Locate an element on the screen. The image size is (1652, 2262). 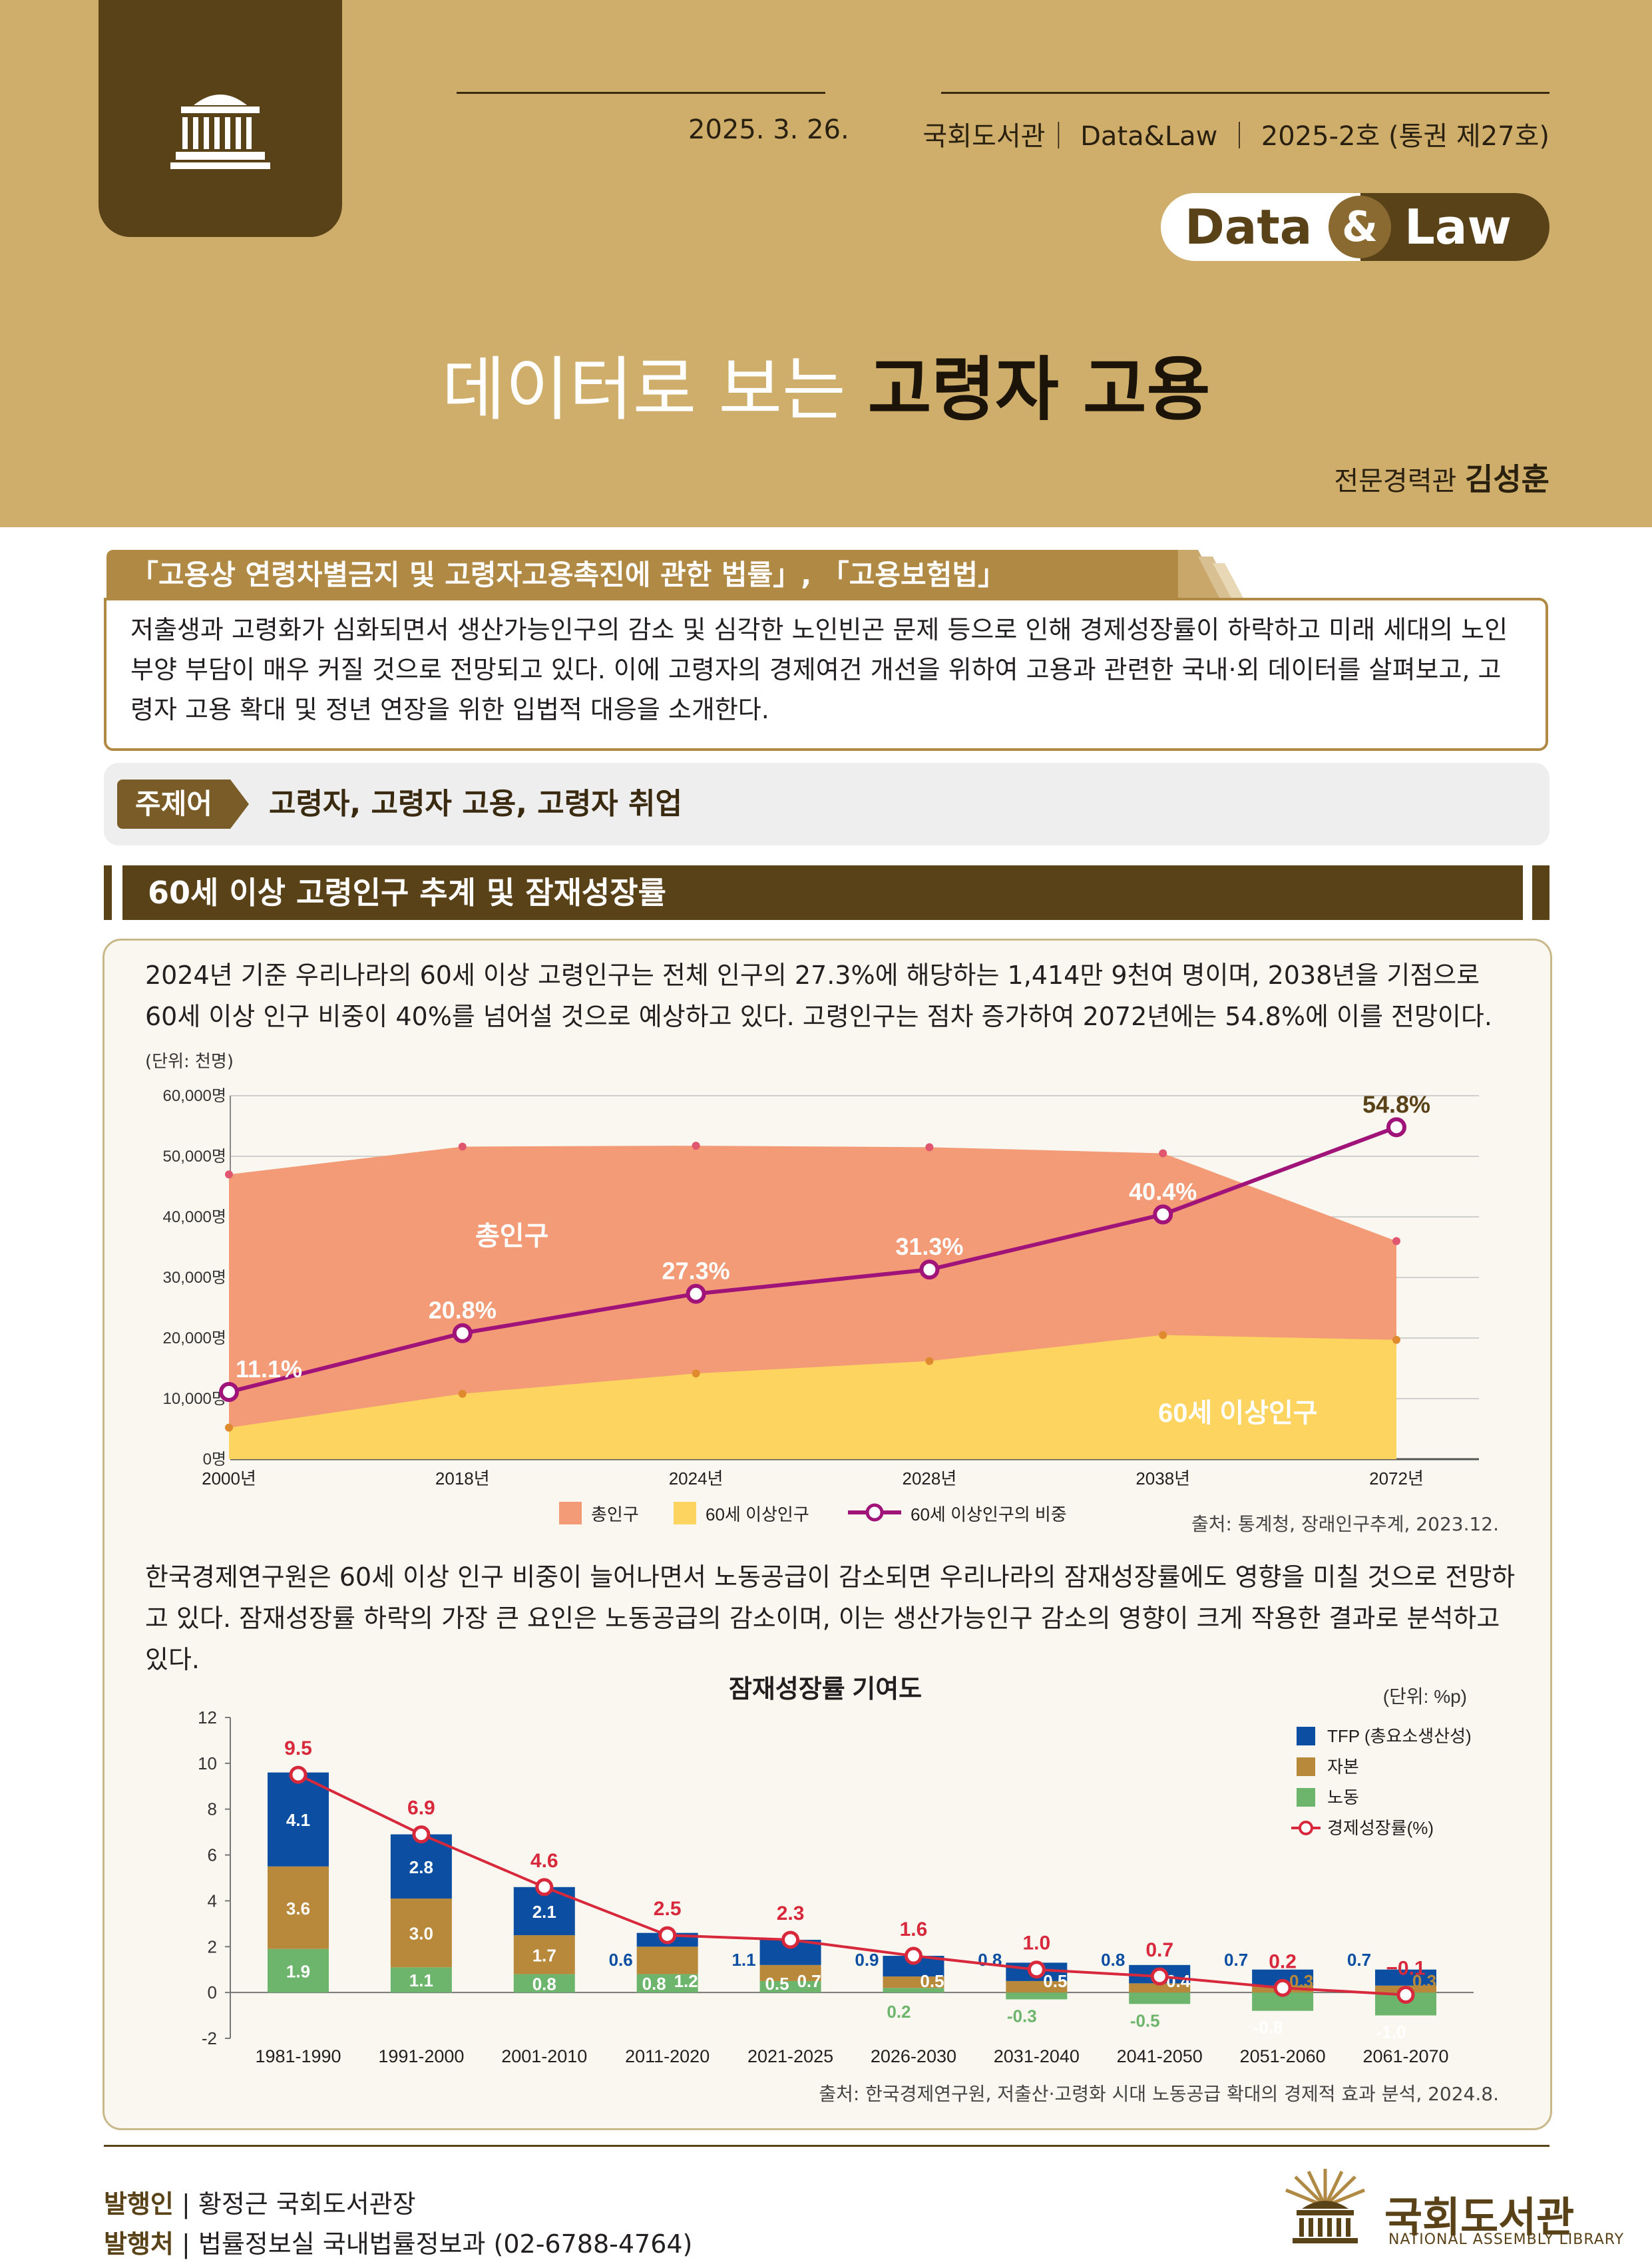
keyword-text: 고령자, 고령자 고용, 고령자 취업 is located at coordinates (476, 804).